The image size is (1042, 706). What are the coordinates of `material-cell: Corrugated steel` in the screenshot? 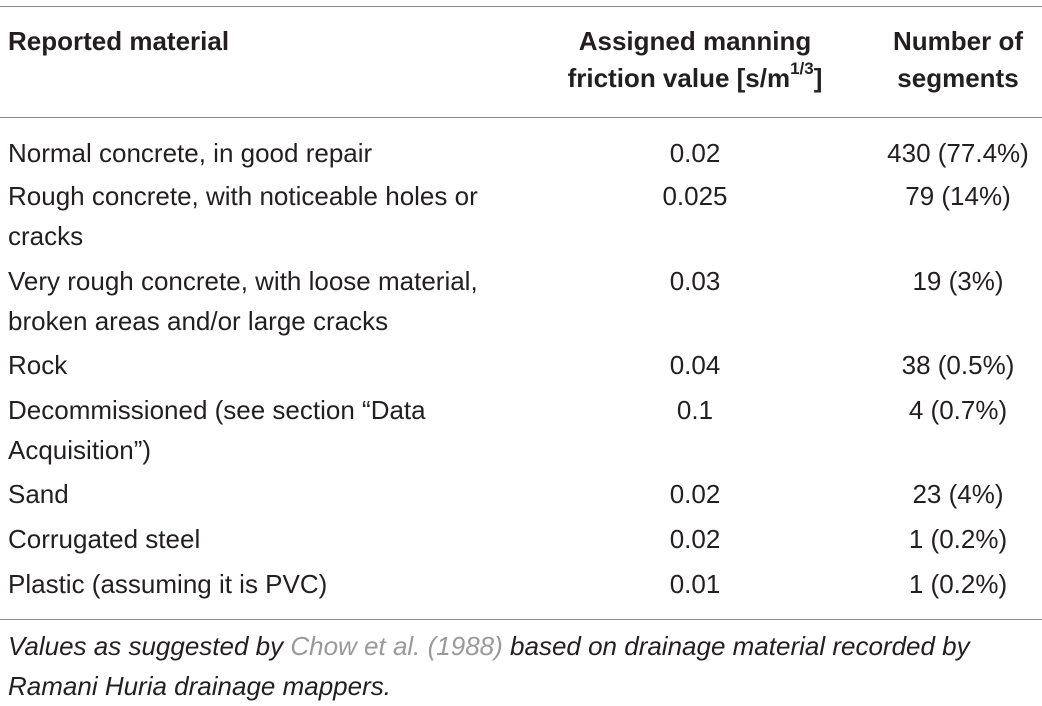 It's located at (104, 539).